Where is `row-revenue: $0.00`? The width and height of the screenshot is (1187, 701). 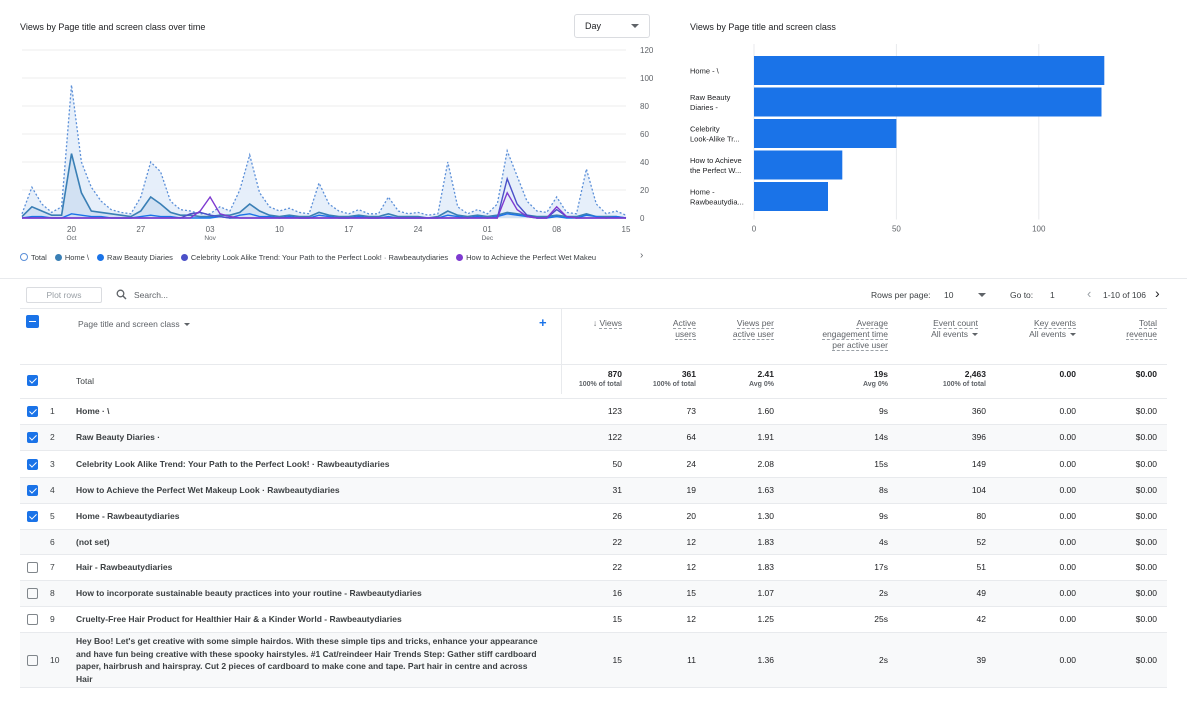
row-revenue: $0.00 is located at coordinates (1146, 516).